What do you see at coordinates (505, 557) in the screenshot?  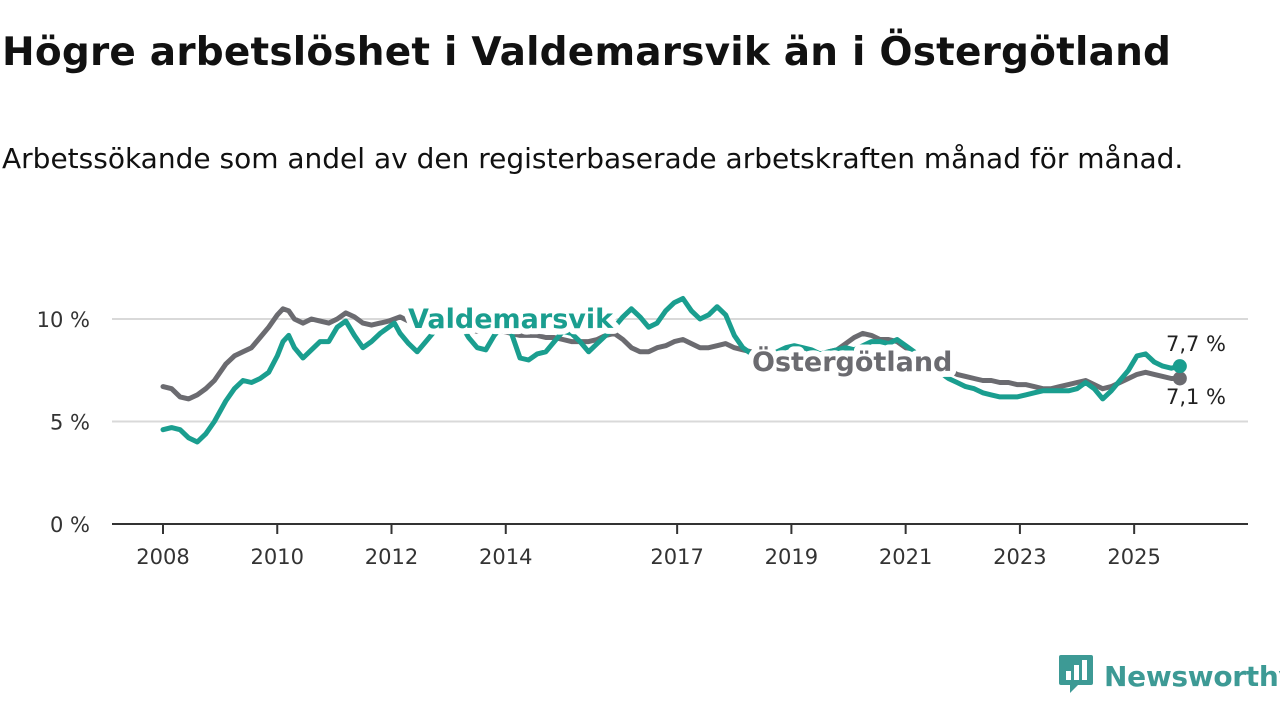 I see `x-tick-label: 2014` at bounding box center [505, 557].